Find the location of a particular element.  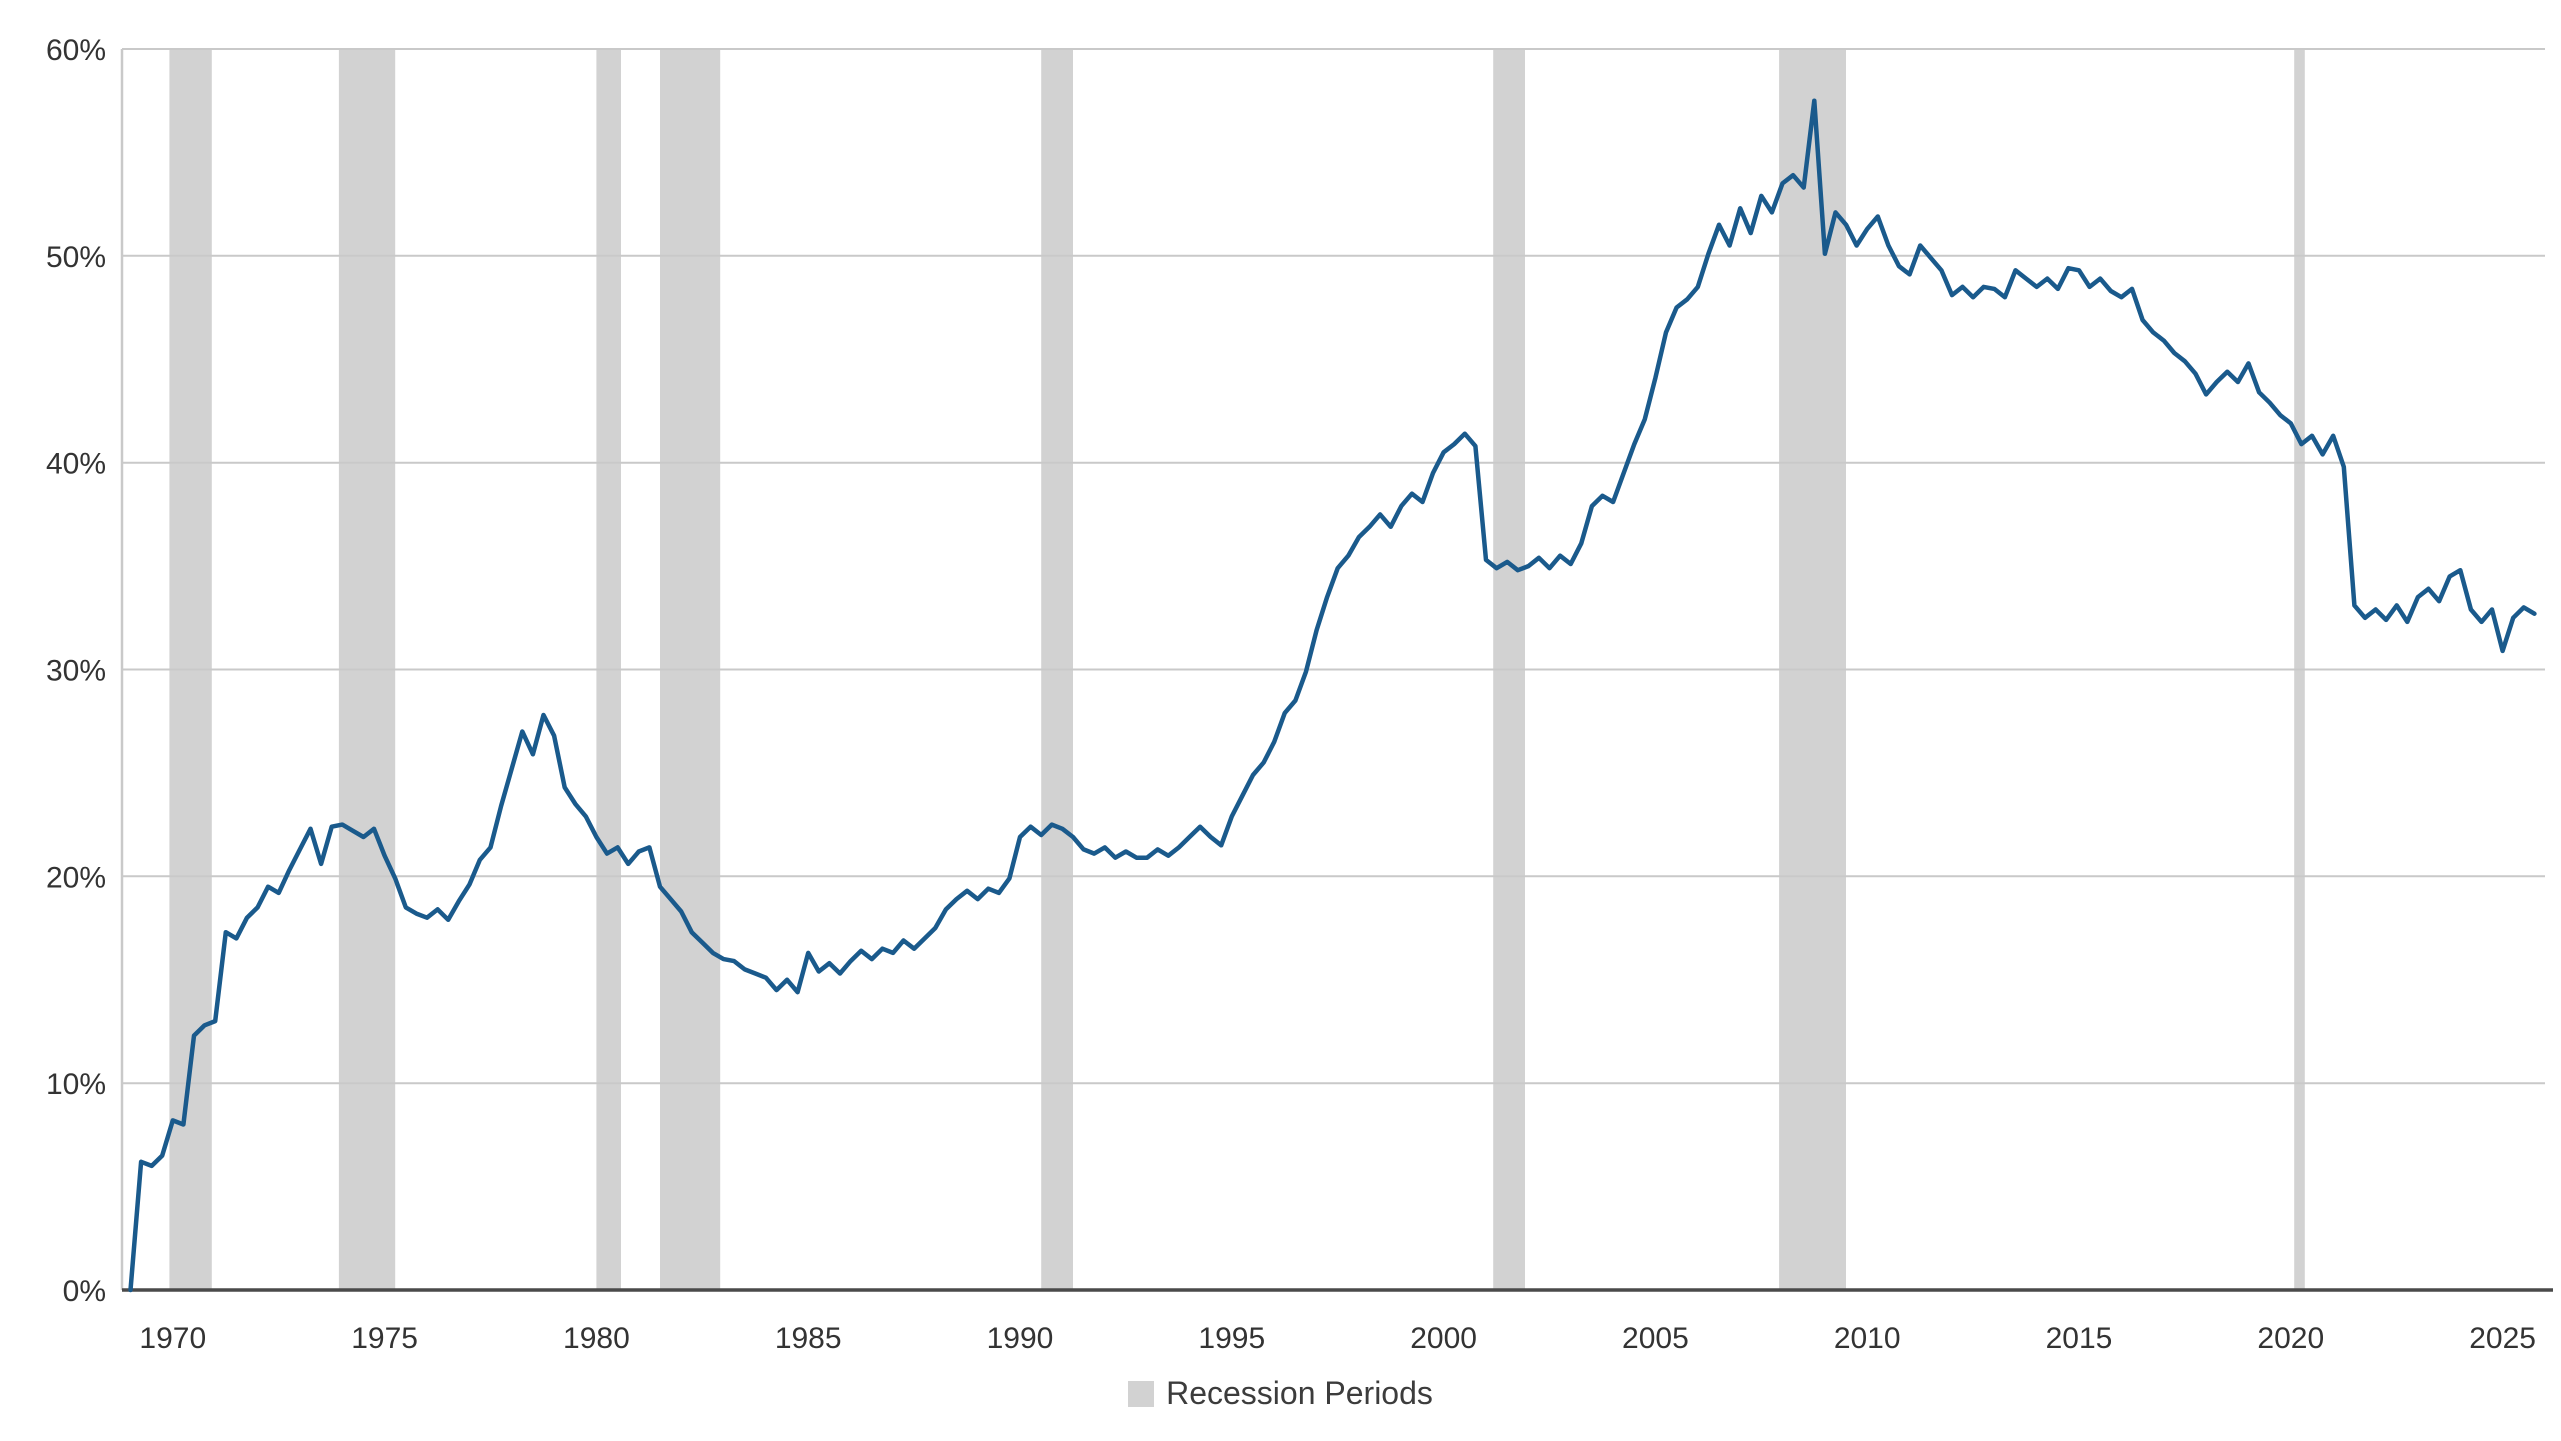

x-axis-tick-label: 1995 is located at coordinates (1231, 1338).